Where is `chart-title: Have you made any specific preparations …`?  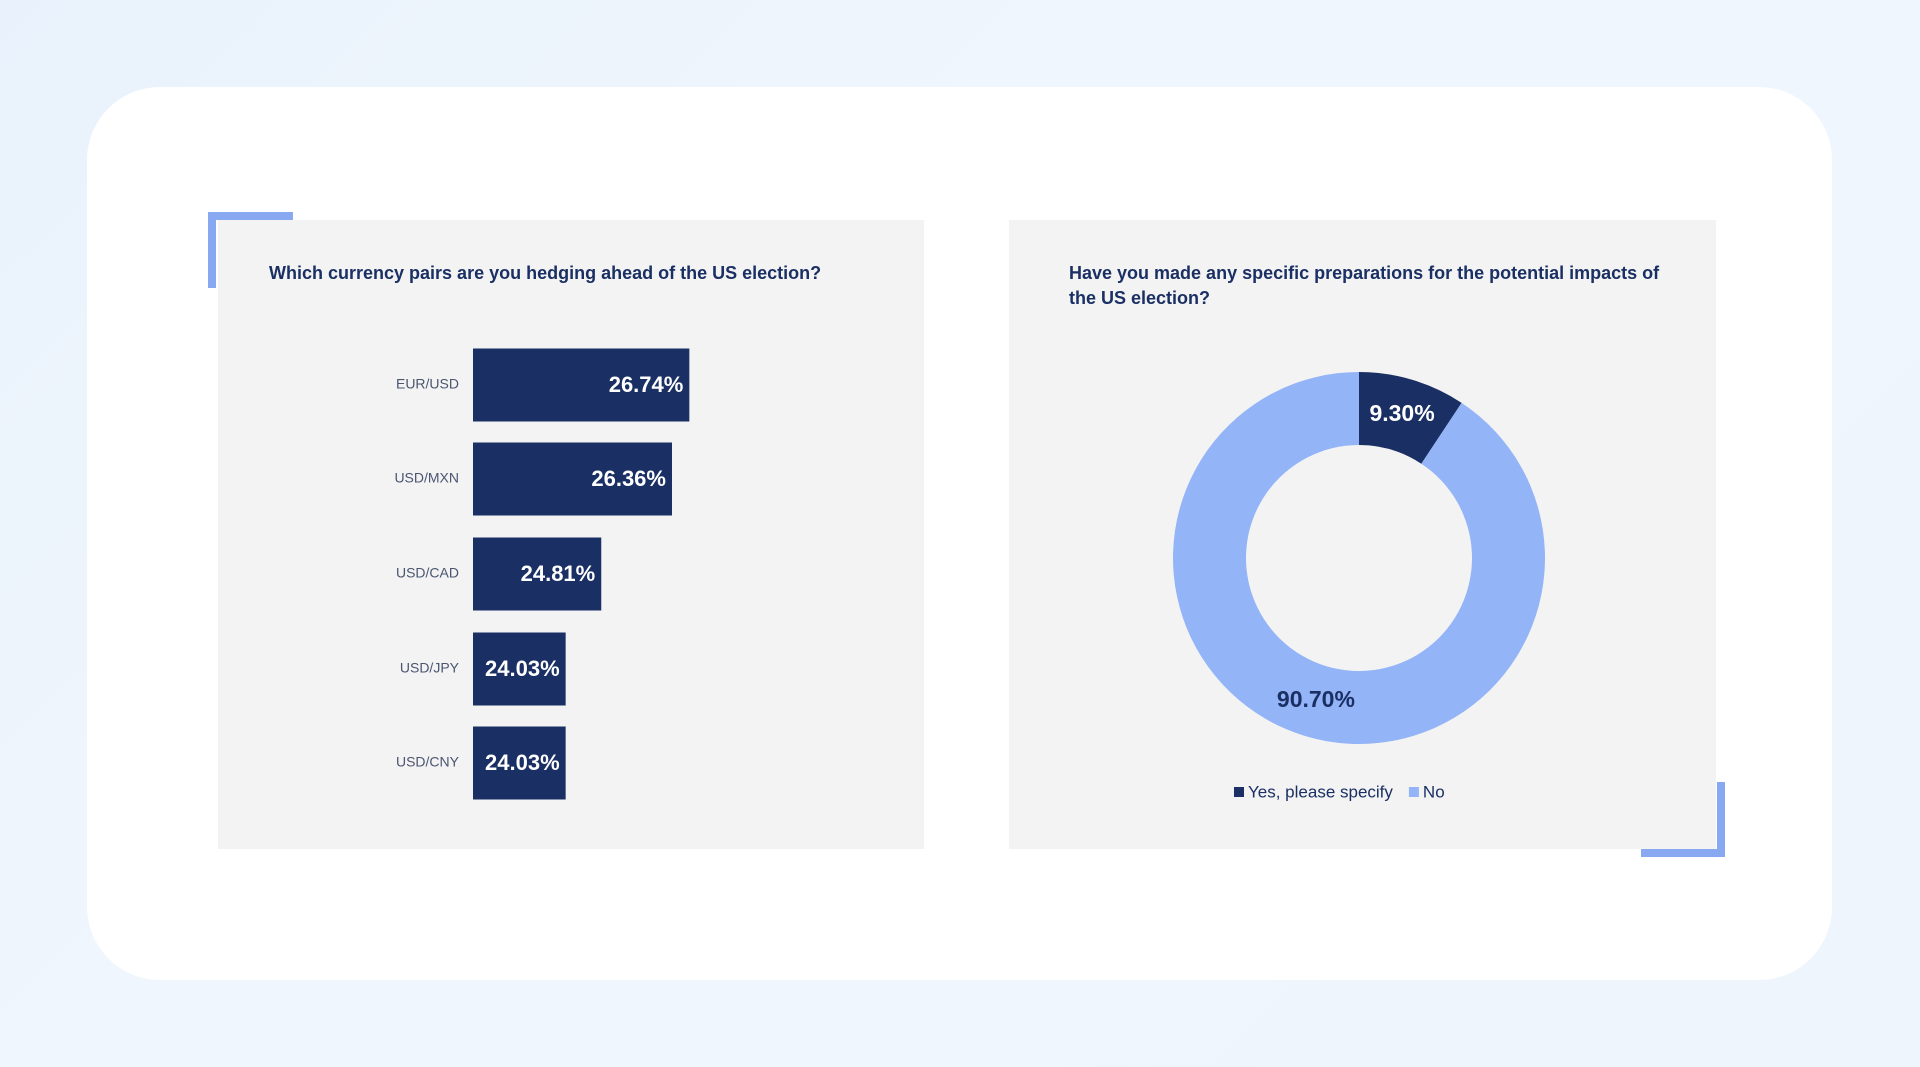
chart-title: Have you made any specific preparations … is located at coordinates (1364, 285).